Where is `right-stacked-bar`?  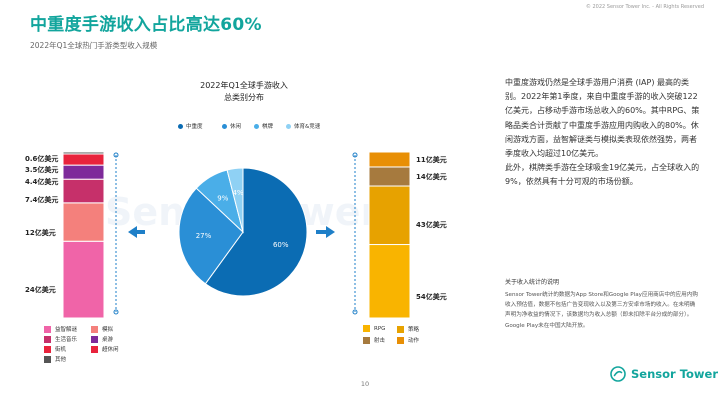
right-stacked-bar is located at coordinates (389, 235).